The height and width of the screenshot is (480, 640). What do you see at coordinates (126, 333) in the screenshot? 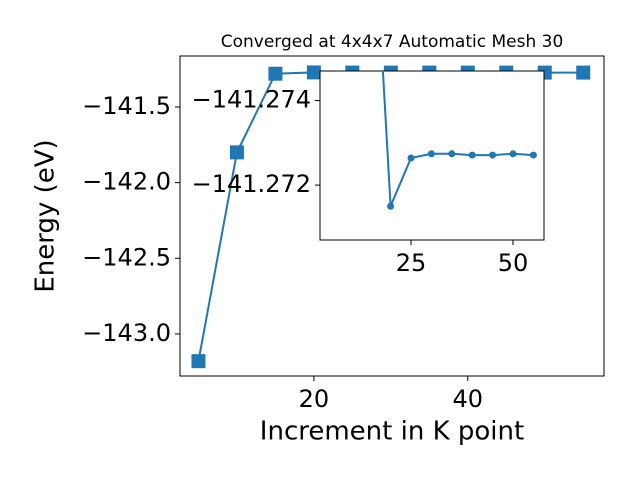
I see `y-tick-label: −143.0` at bounding box center [126, 333].